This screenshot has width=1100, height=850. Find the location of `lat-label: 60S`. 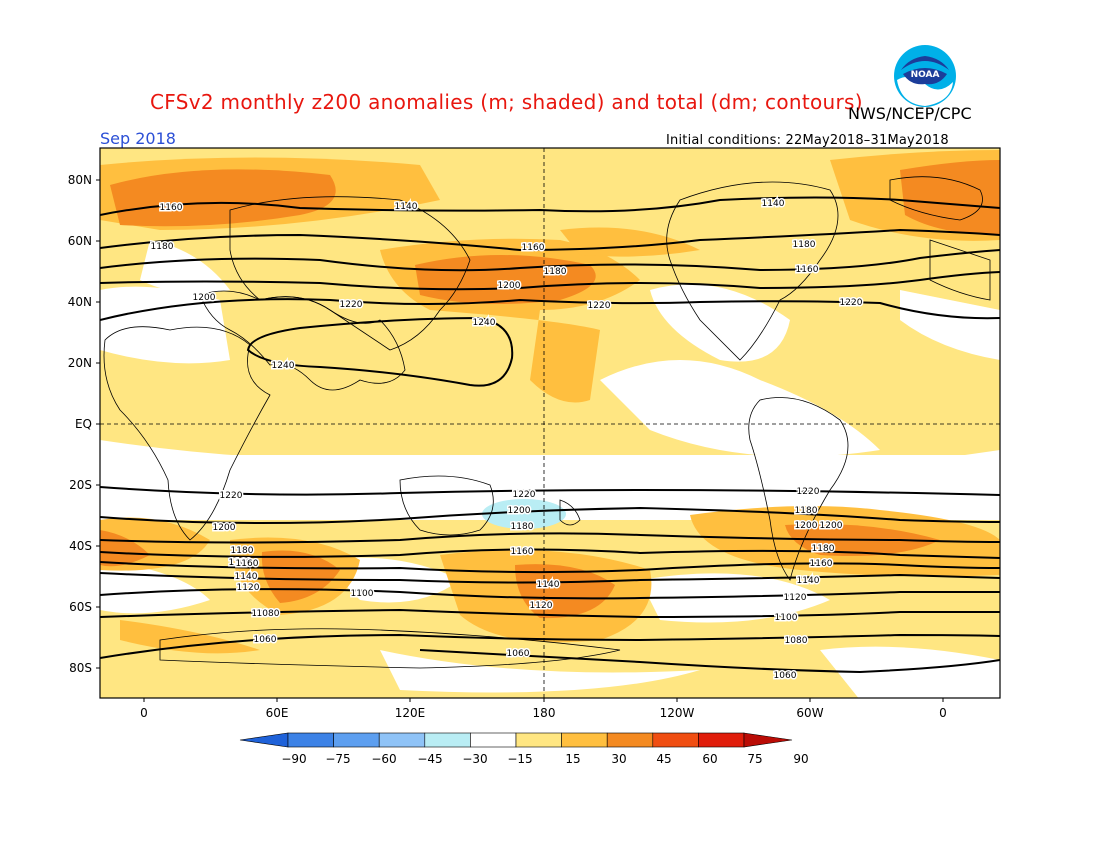

lat-label: 60S is located at coordinates (80, 607).